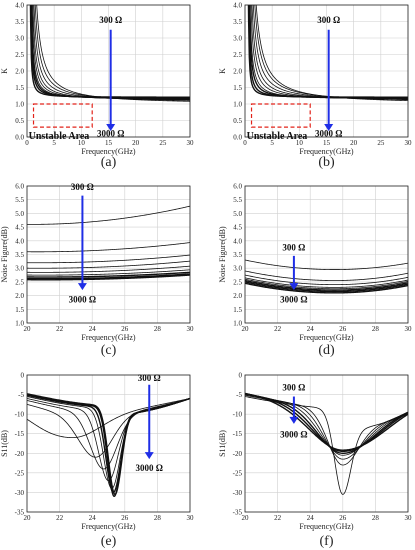  What do you see at coordinates (19, 138) in the screenshot?
I see `y-tick-label: 0.0` at bounding box center [19, 138].